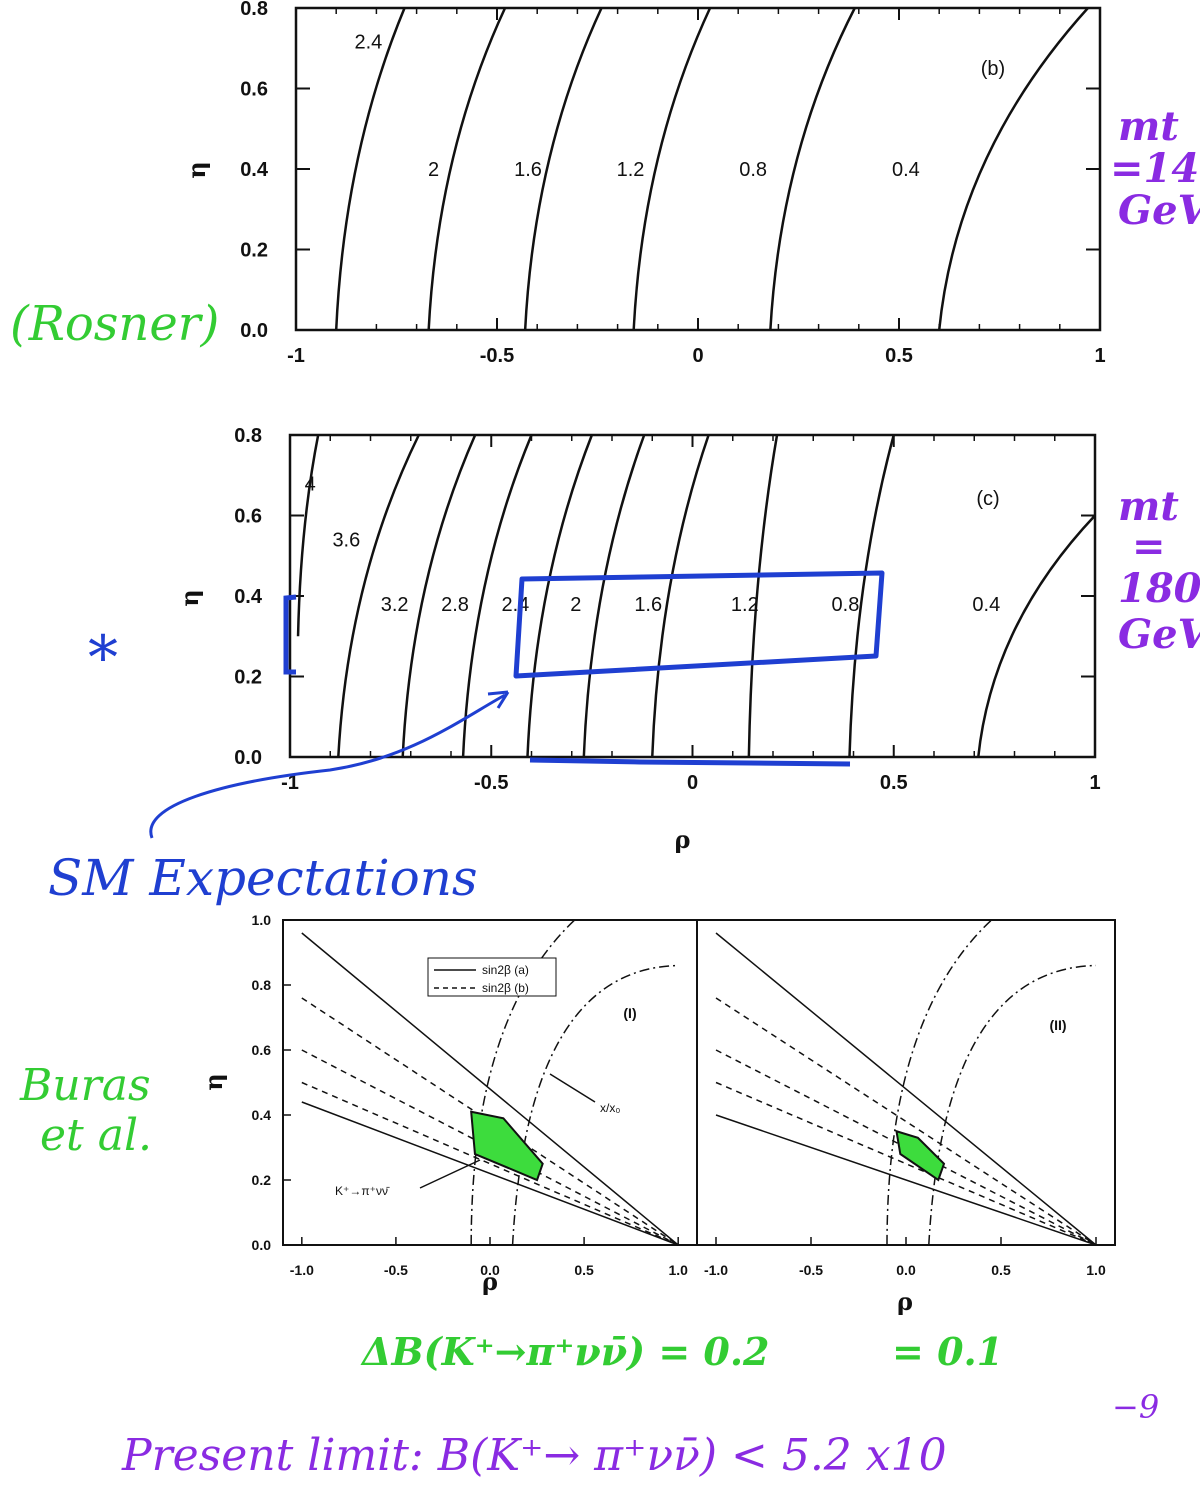  What do you see at coordinates (993, 69) in the screenshot?
I see `panel-label: (b)` at bounding box center [993, 69].